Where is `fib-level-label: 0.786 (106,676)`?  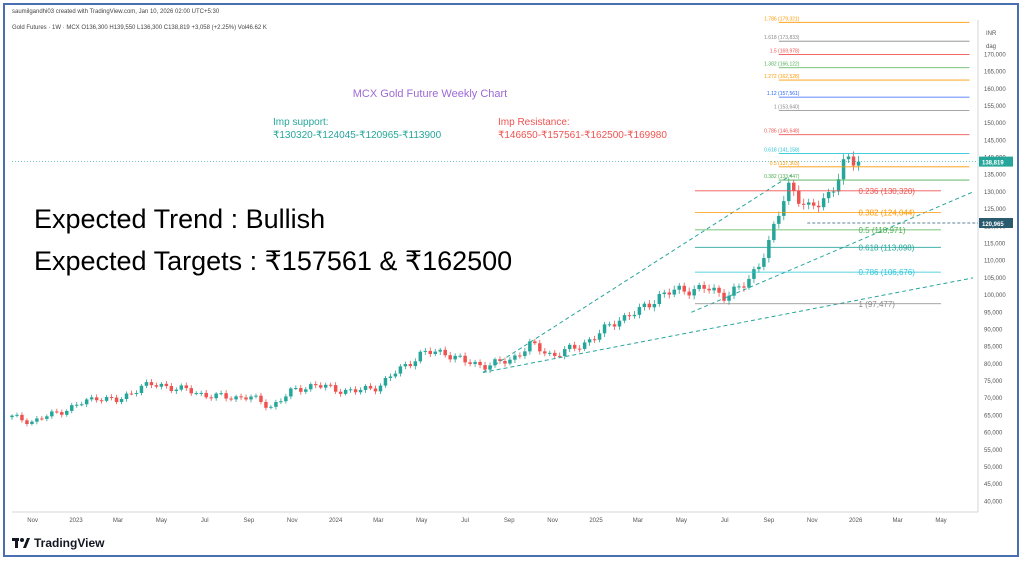 fib-level-label: 0.786 (106,676) is located at coordinates (886, 272).